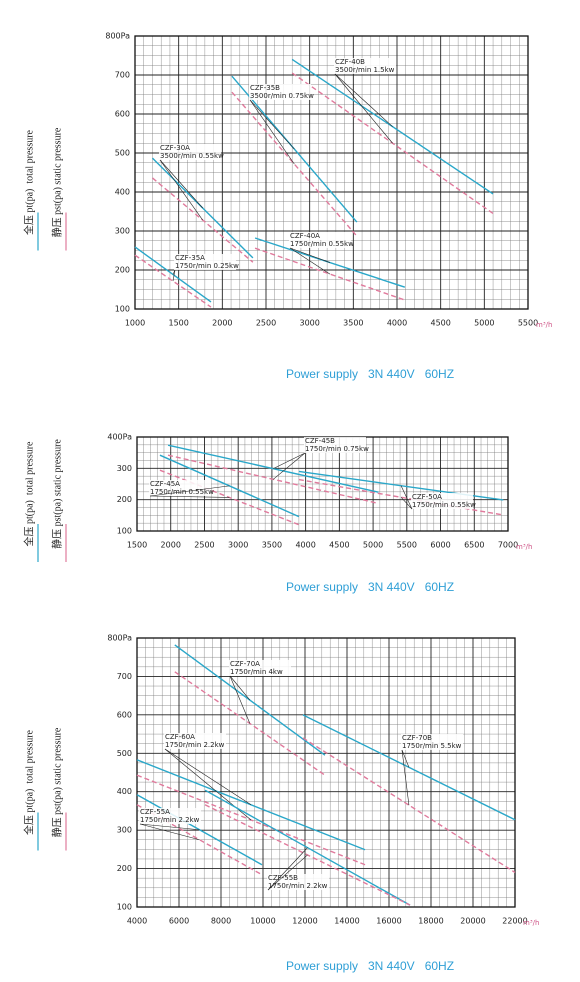  Describe the element at coordinates (430, 921) in the screenshot. I see `x-tick-label: 18000` at that location.